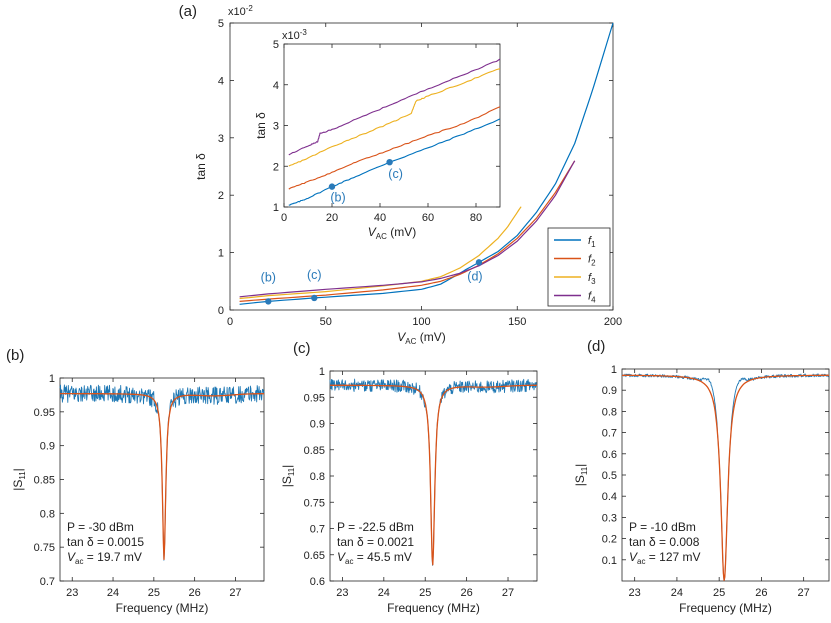 Image resolution: width=831 pixels, height=623 pixels. What do you see at coordinates (592, 298) in the screenshot?
I see `a-legend-entry-f4: f4` at bounding box center [592, 298].